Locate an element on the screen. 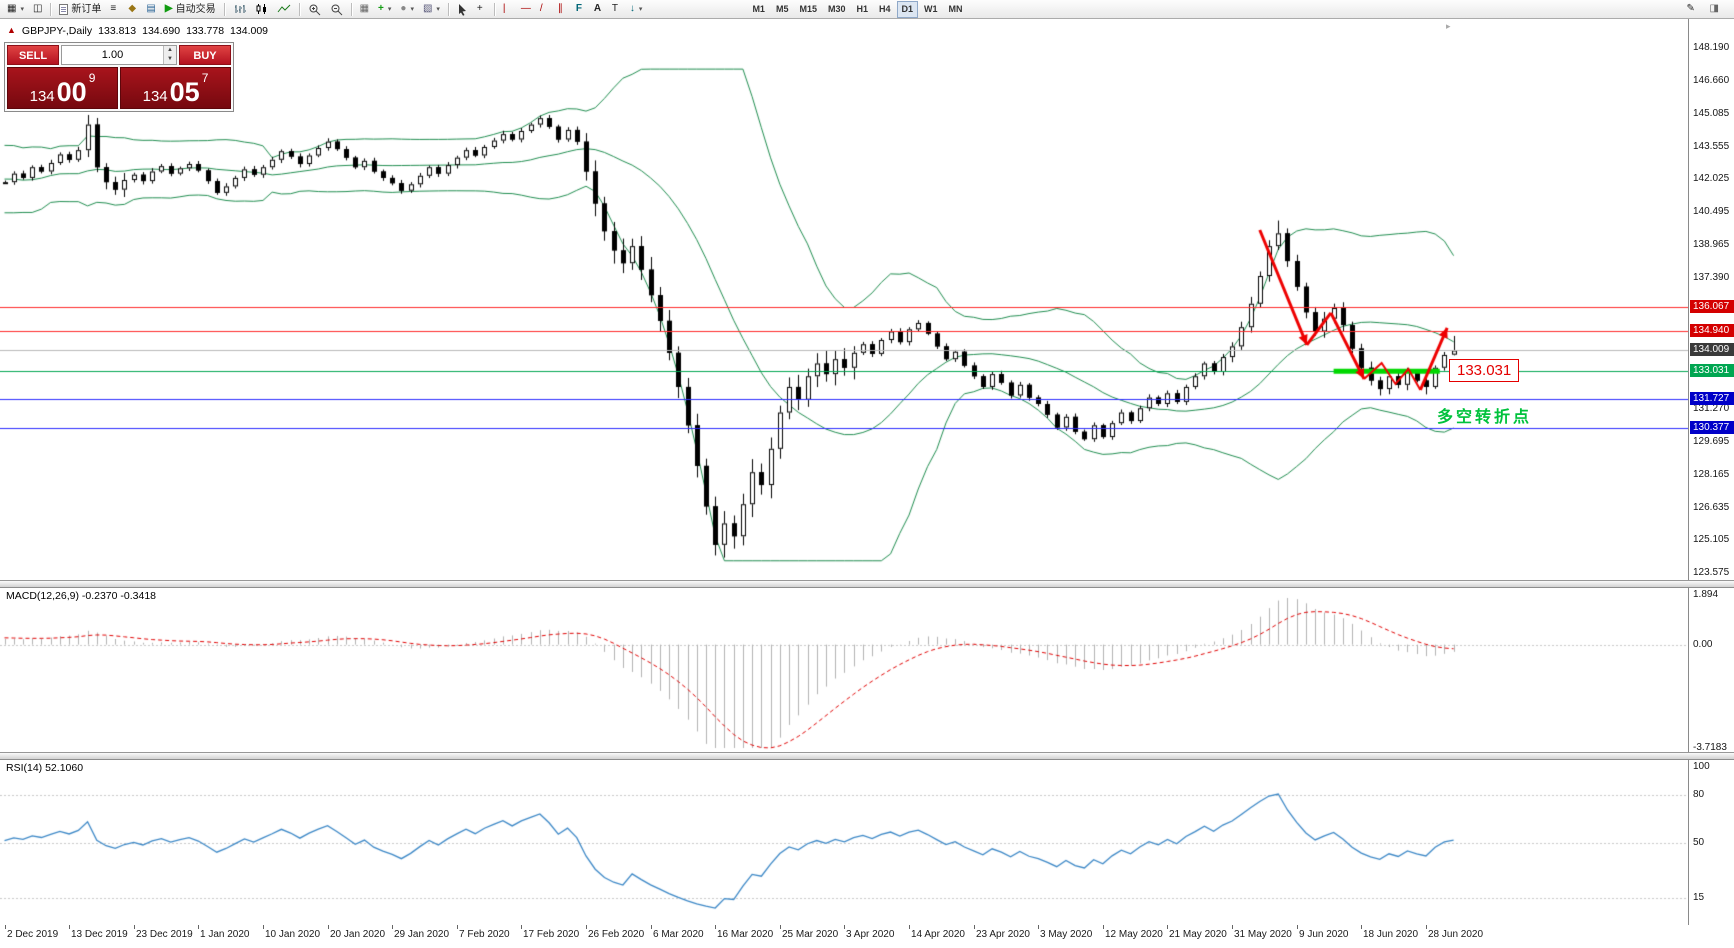  profiles-button: ◫ is located at coordinates (37, 9).